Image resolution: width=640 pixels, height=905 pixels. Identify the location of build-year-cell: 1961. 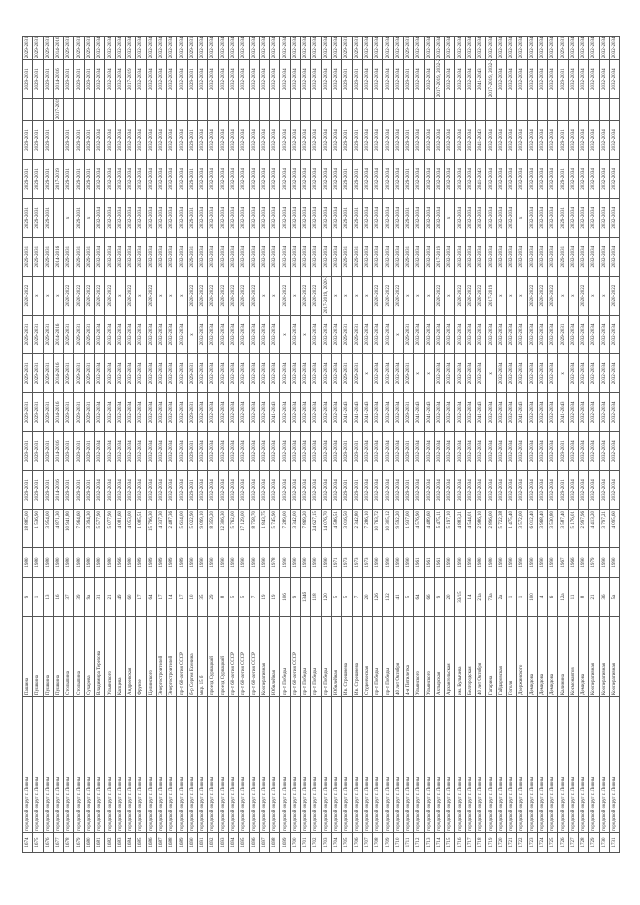
(439, 562).